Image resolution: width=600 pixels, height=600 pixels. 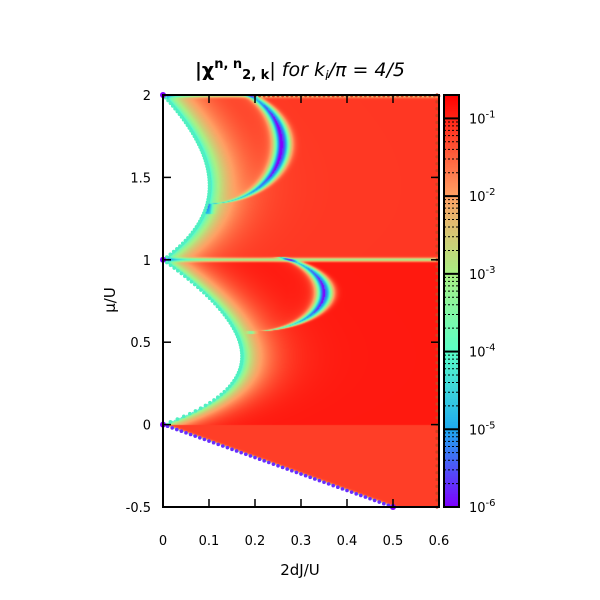 I want to click on y-tick-label: -0.5, so click(x=138, y=508).